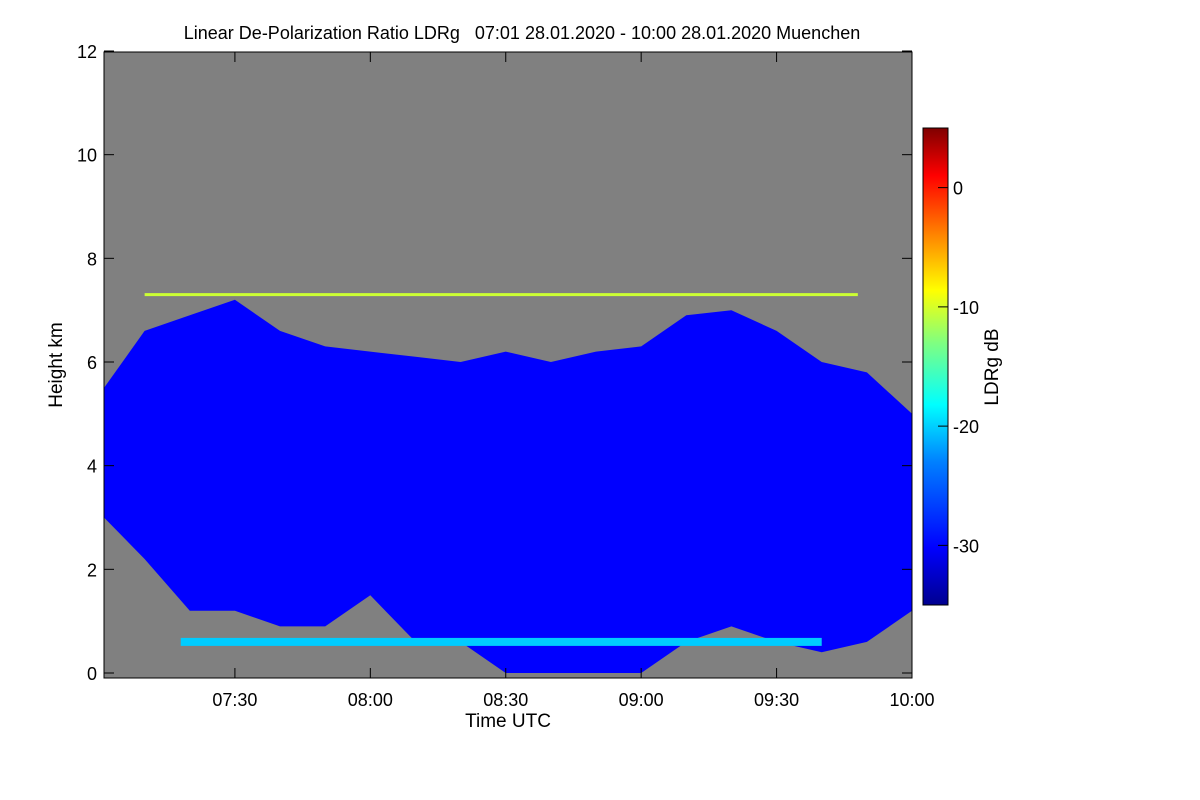  Describe the element at coordinates (776, 700) in the screenshot. I see `x-tick-label: 09:30` at that location.